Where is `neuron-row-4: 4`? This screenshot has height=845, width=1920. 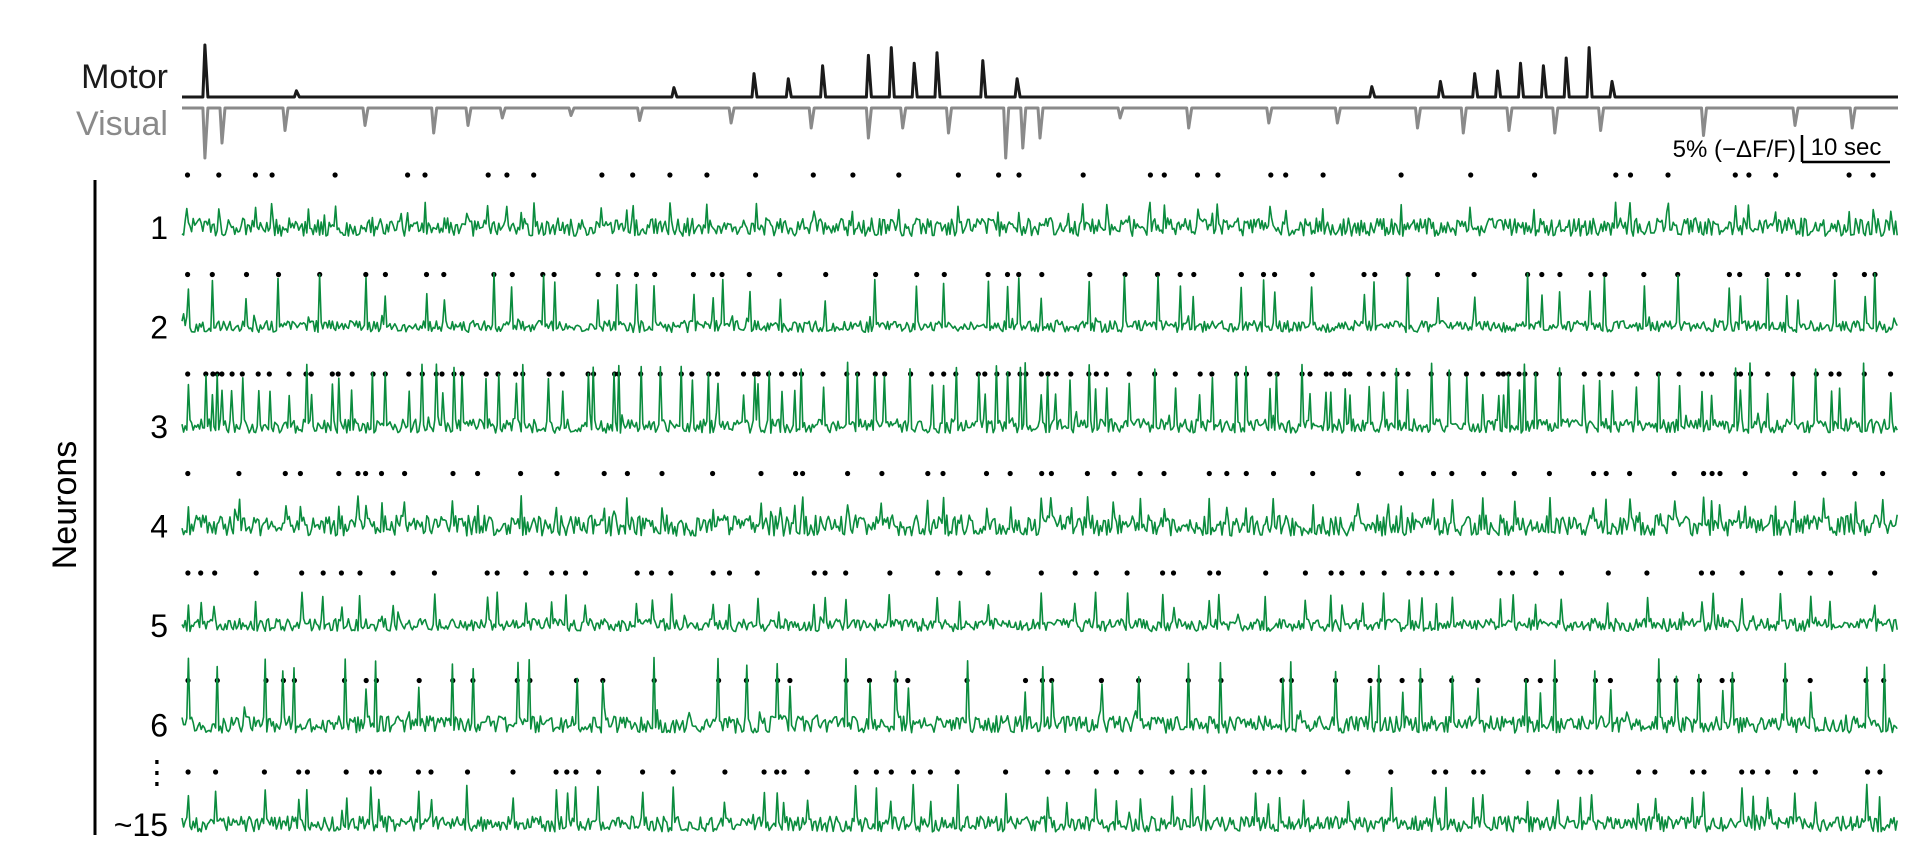
neuron-row-4: 4 is located at coordinates (1024, 507).